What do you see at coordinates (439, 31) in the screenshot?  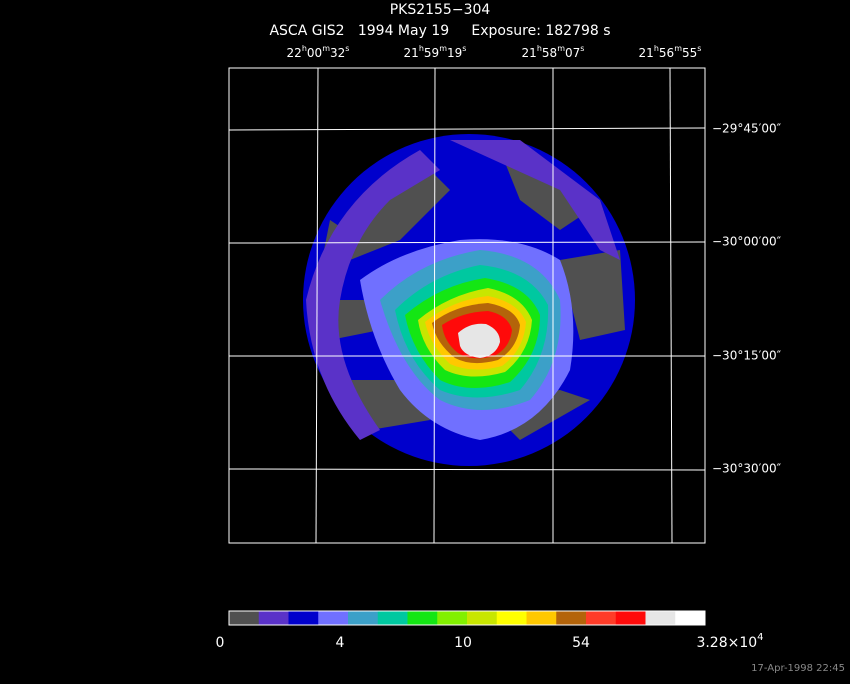 I see `subtitle: ASCA GIS2 1994 May 19 Exposure: 182798 s` at bounding box center [439, 31].